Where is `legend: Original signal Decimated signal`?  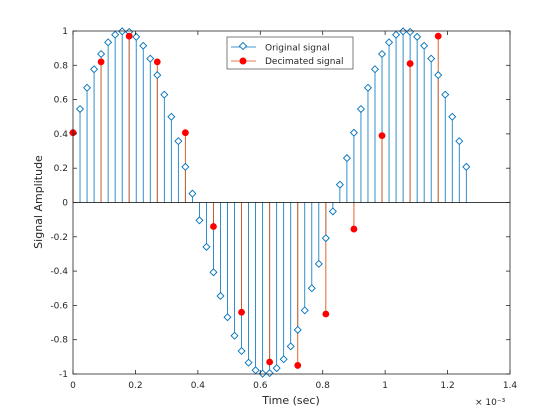
legend: Original signal Decimated signal is located at coordinates (290, 53).